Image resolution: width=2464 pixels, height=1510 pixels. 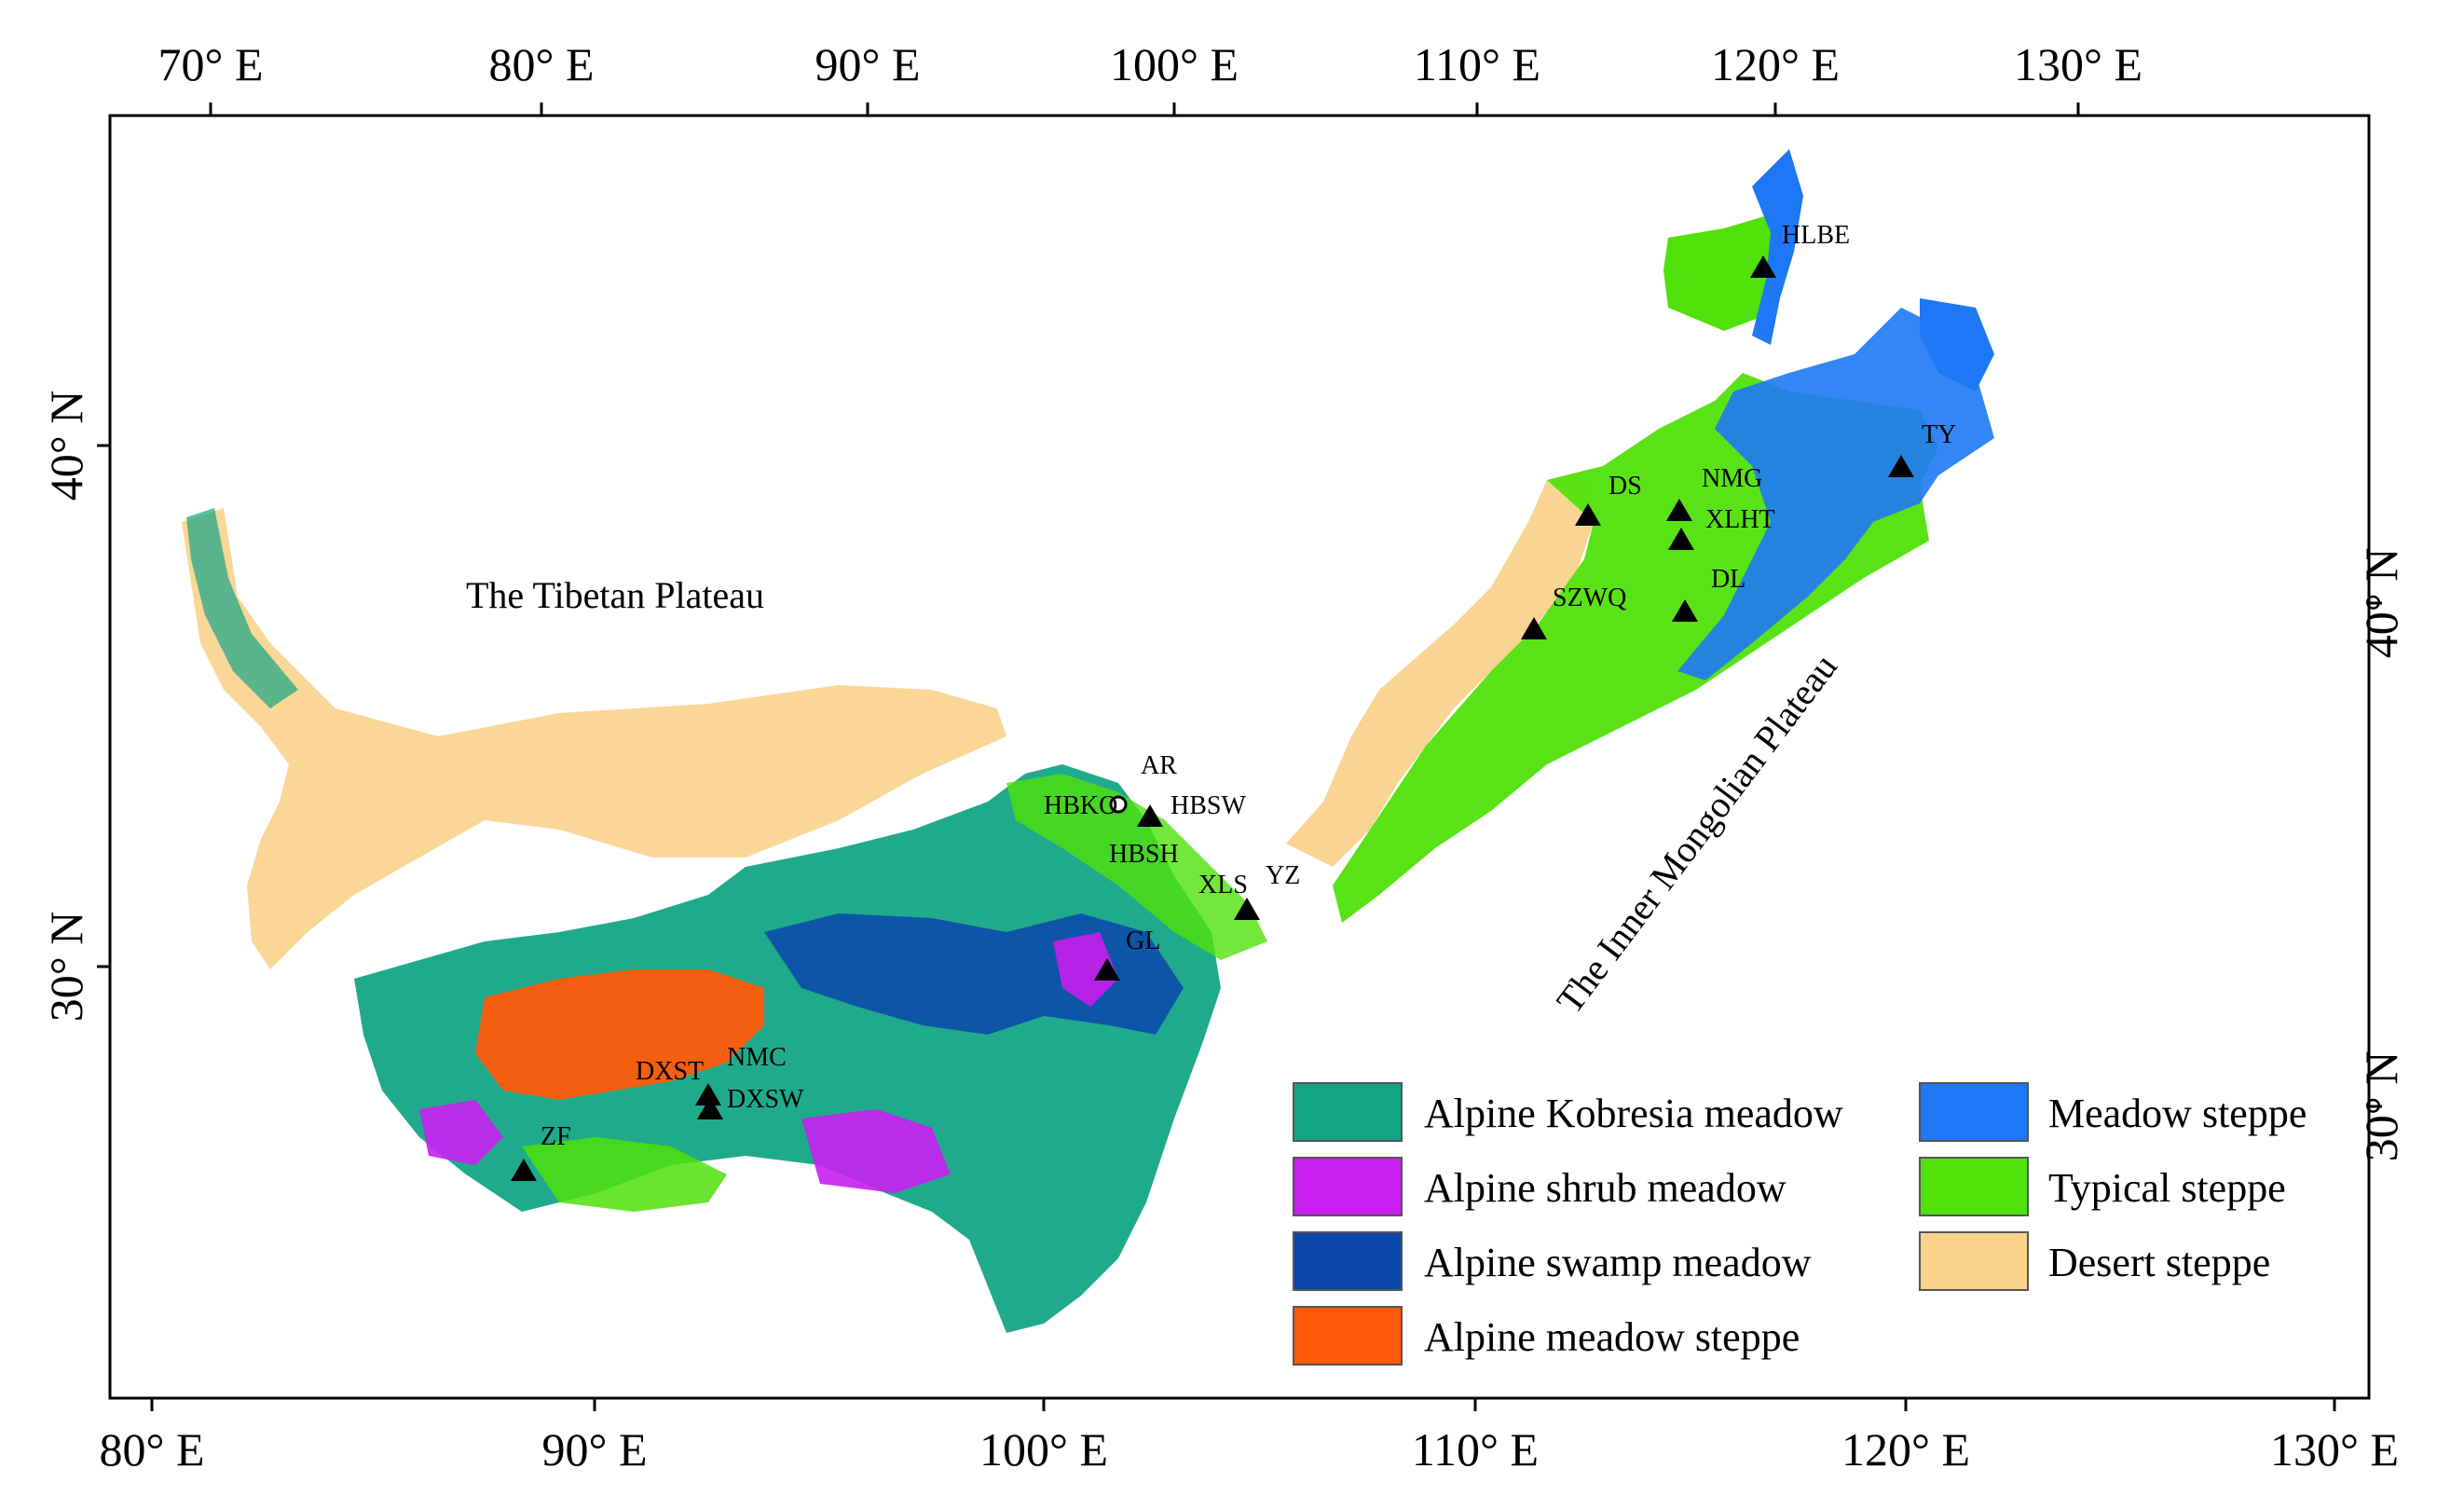 I want to click on legend-label: Typical steppe, so click(x=2167, y=1188).